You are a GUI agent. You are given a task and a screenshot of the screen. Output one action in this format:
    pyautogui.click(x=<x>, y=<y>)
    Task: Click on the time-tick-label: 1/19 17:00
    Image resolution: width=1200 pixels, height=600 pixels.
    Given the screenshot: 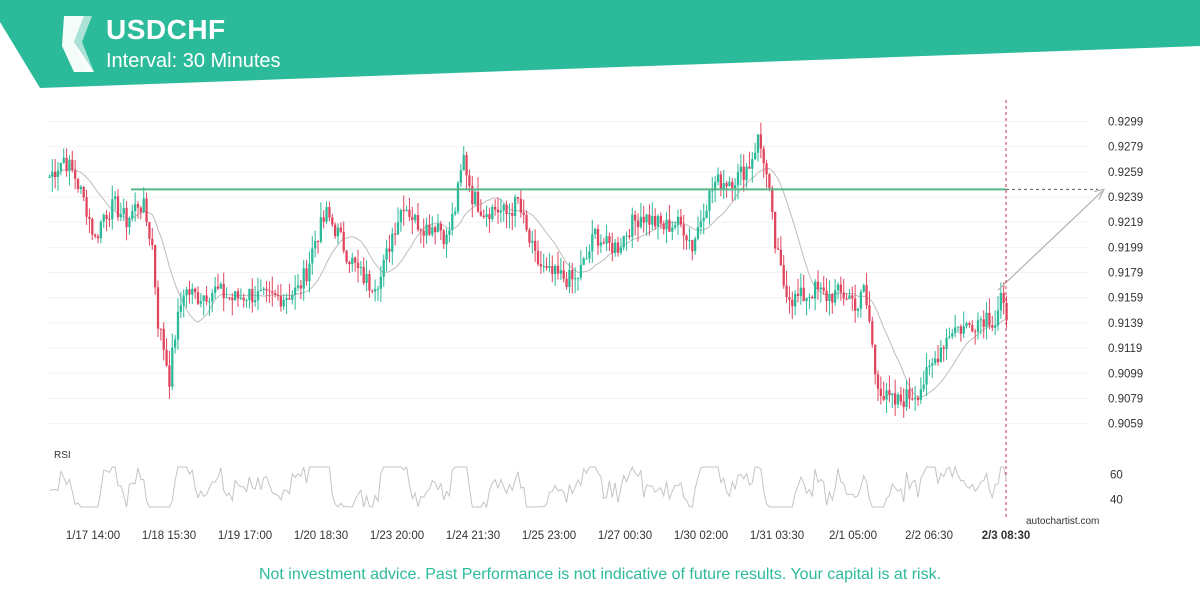 What is the action you would take?
    pyautogui.click(x=245, y=536)
    